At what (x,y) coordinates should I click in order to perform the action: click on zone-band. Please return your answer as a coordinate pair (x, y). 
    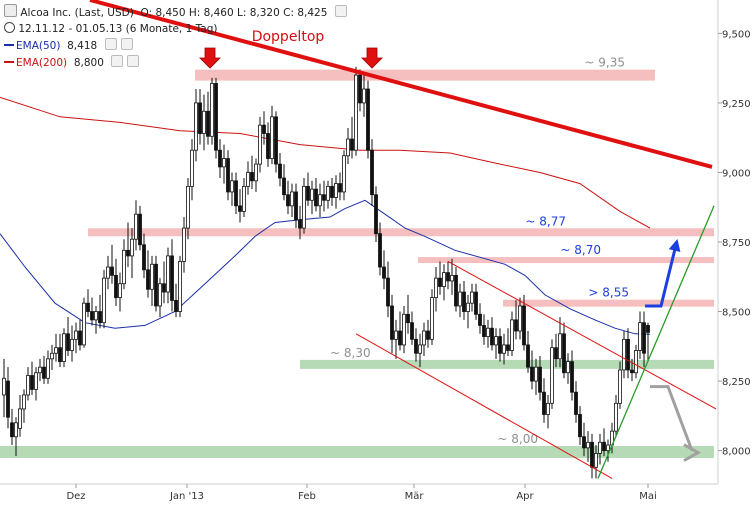
    Looking at the image, I should click on (566, 260).